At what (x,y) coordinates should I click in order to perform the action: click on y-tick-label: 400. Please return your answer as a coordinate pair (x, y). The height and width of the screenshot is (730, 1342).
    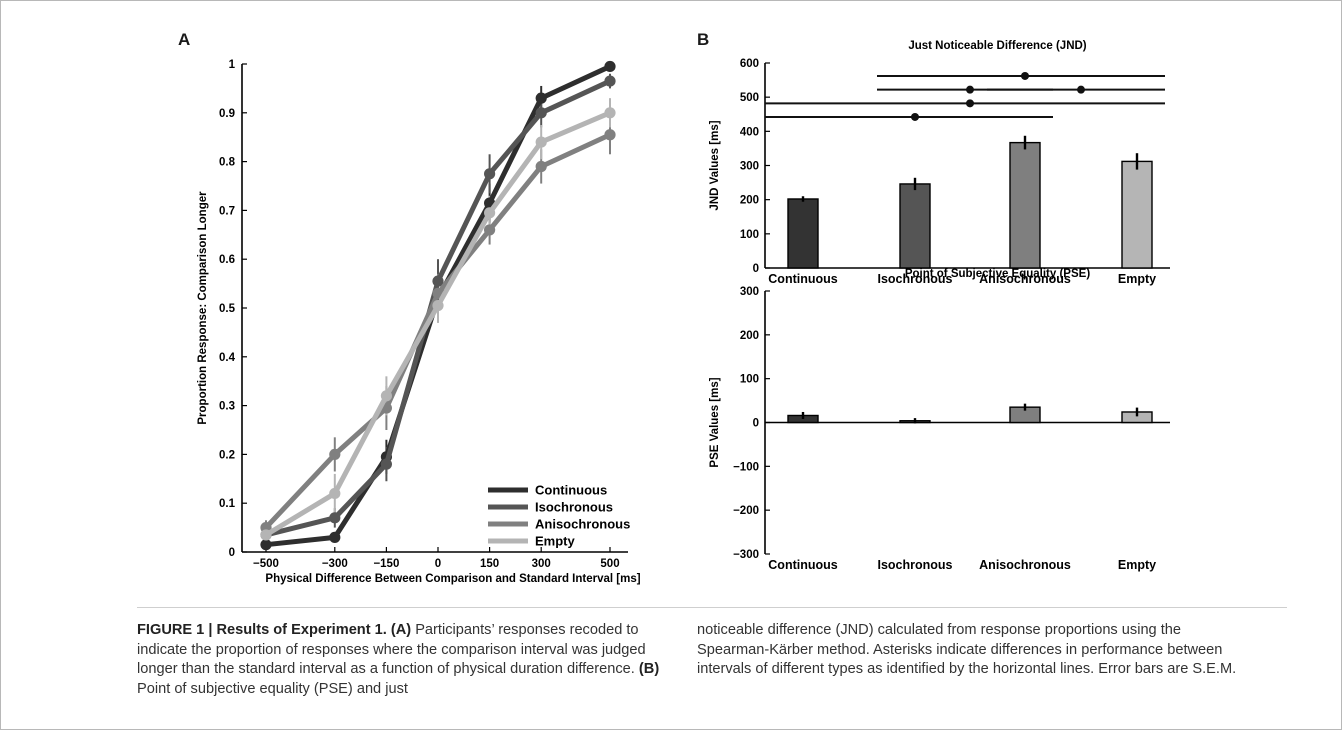
    Looking at the image, I should click on (749, 132).